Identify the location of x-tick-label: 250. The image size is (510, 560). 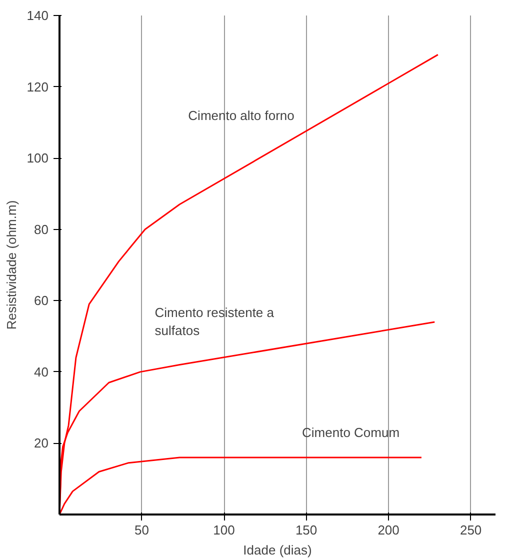
(471, 530).